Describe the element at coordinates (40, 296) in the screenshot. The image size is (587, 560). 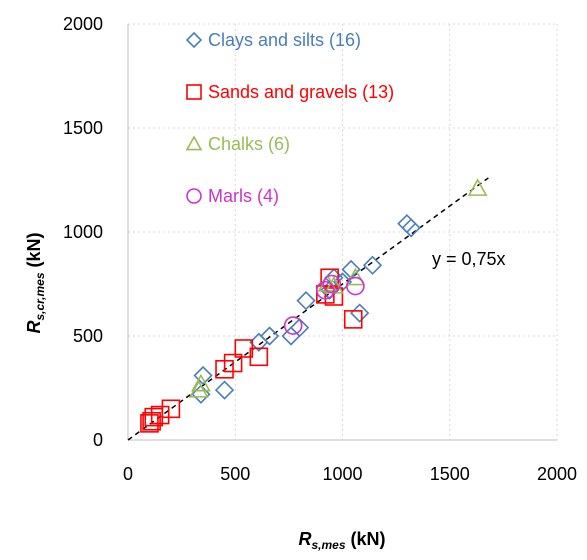
I see `y-axis-title-sub: s,cr,mes` at that location.